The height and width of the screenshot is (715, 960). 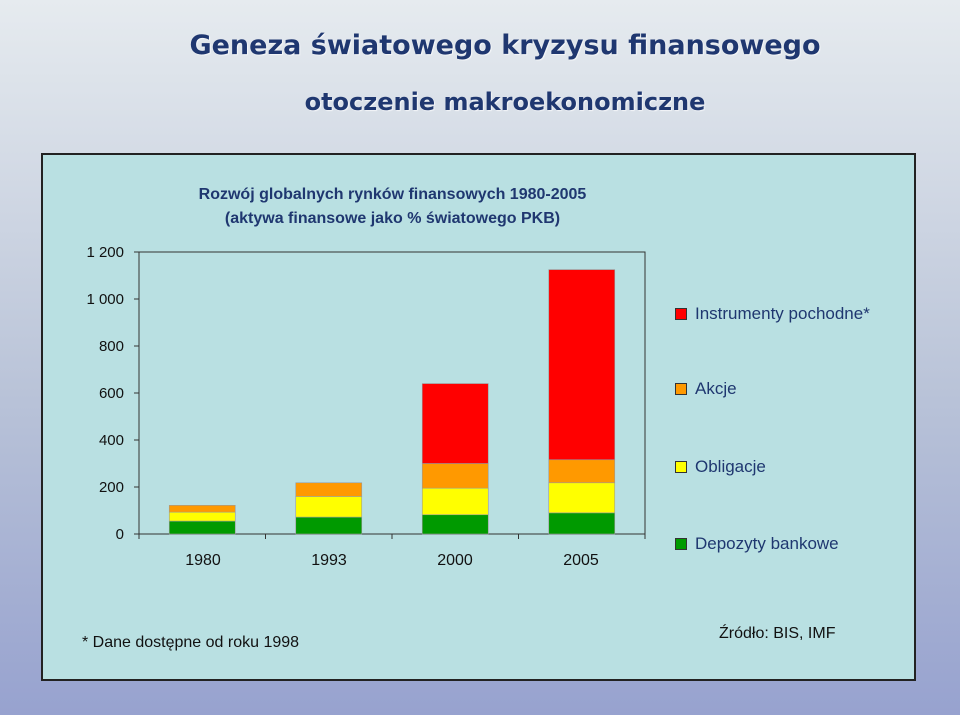 What do you see at coordinates (105, 252) in the screenshot?
I see `y-tick-label: 1 200` at bounding box center [105, 252].